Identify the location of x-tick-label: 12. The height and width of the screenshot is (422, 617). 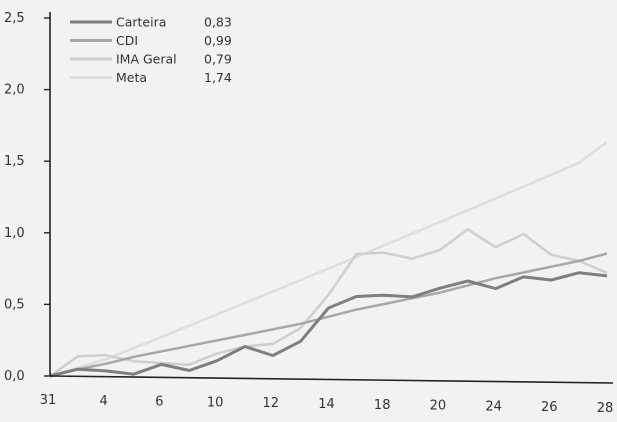
(271, 403).